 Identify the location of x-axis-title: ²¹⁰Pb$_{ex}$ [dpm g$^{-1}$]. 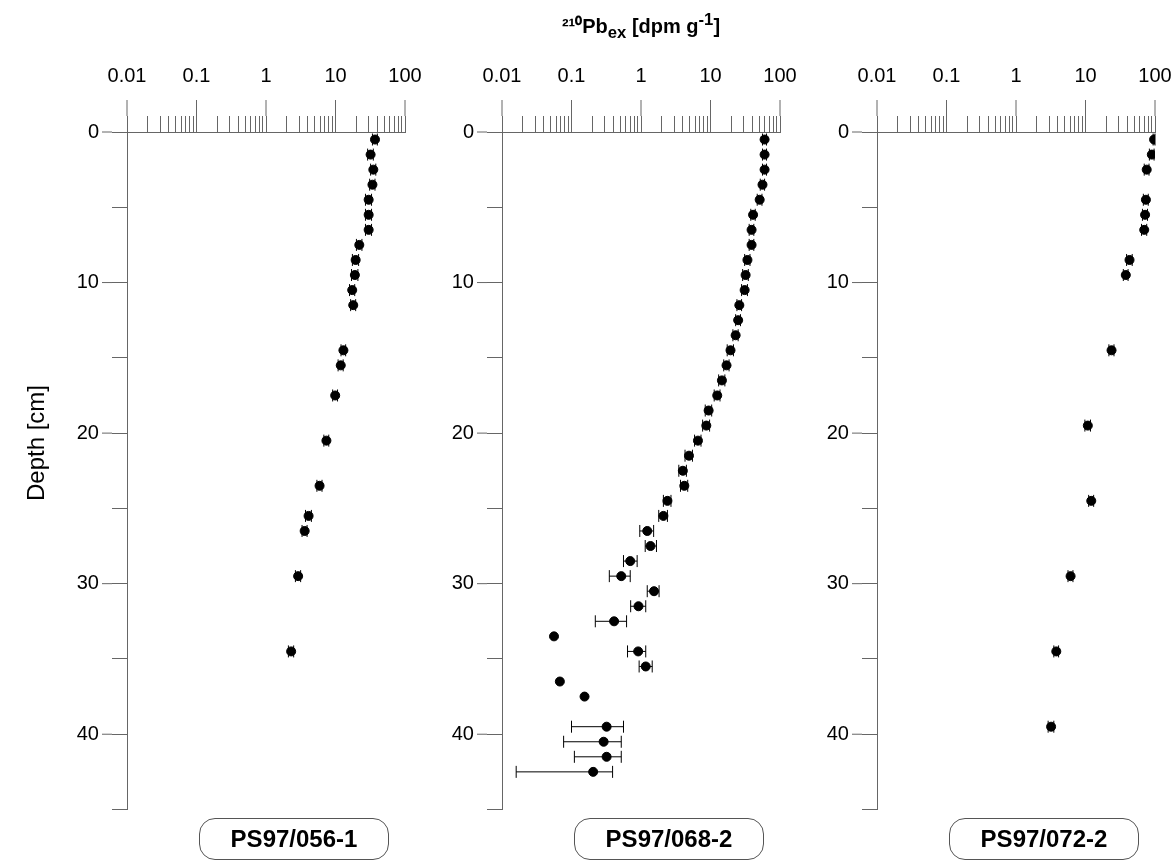
(641, 26).